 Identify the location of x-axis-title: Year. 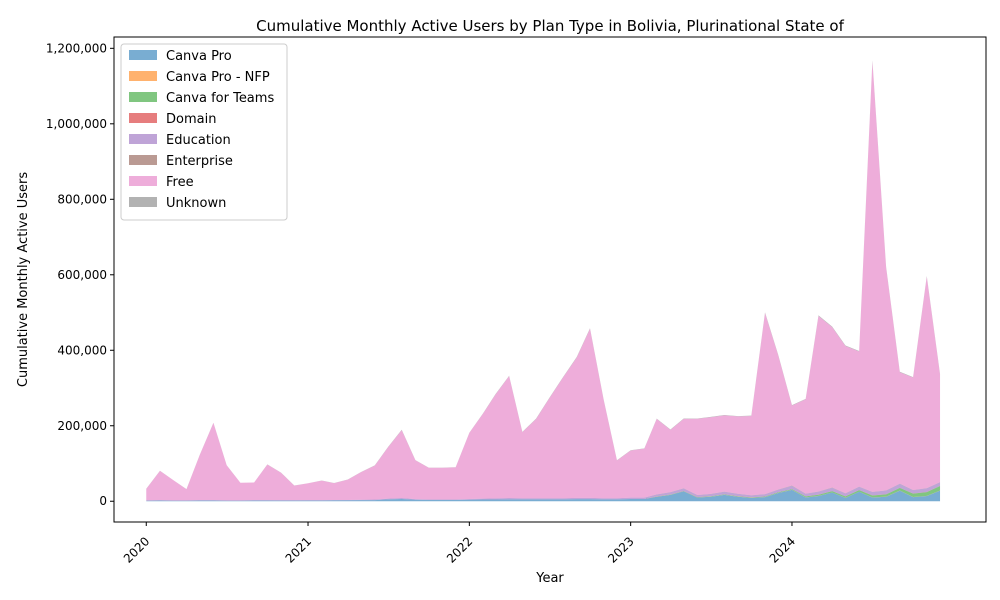
(549, 578).